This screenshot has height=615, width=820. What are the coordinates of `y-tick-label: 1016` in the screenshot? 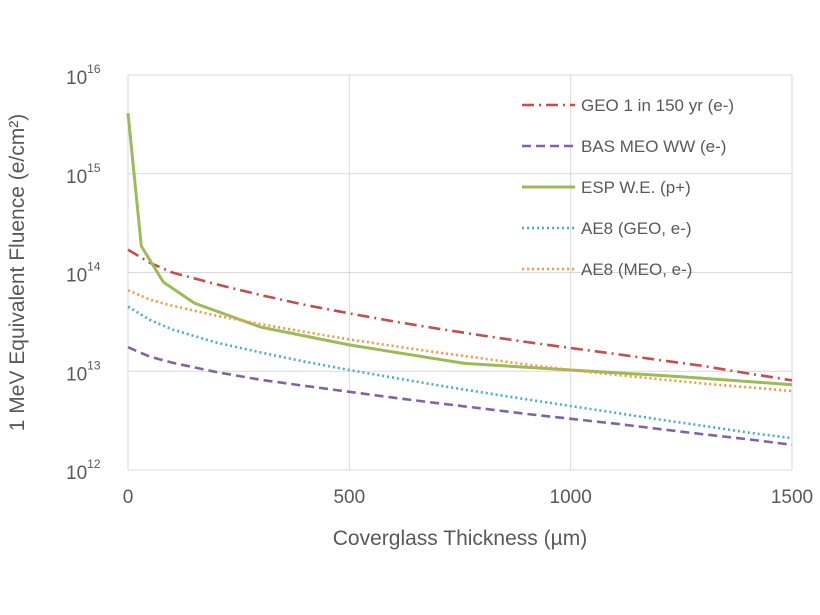 It's located at (83, 75).